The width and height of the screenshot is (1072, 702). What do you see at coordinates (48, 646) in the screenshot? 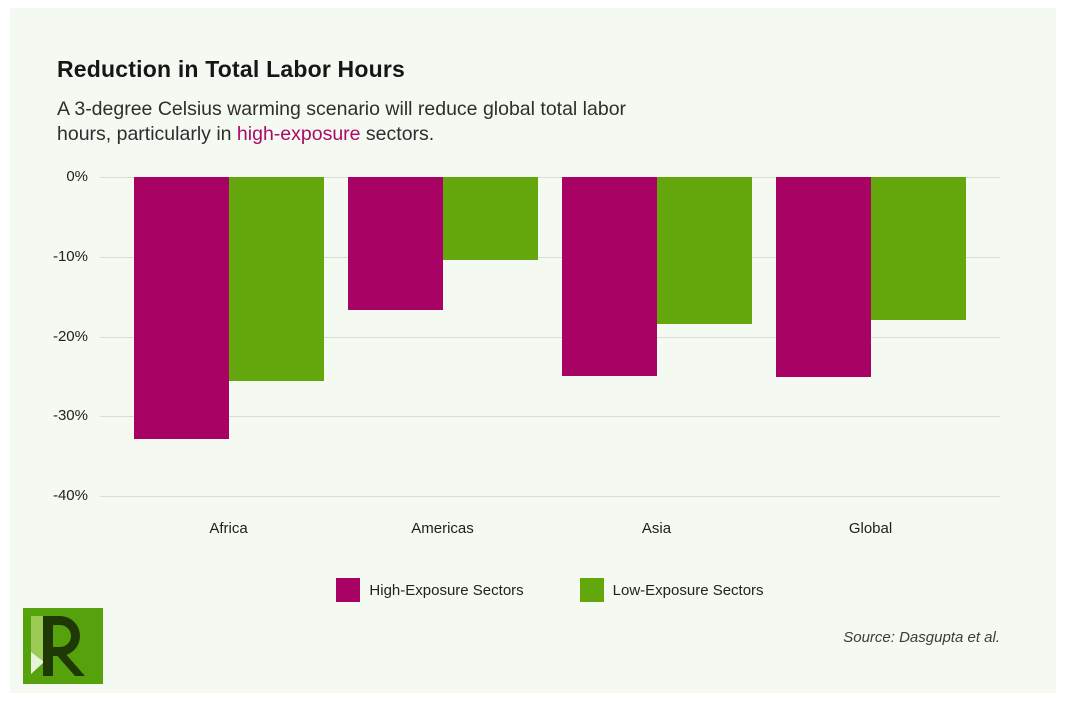
I see `logo-r-stem` at bounding box center [48, 646].